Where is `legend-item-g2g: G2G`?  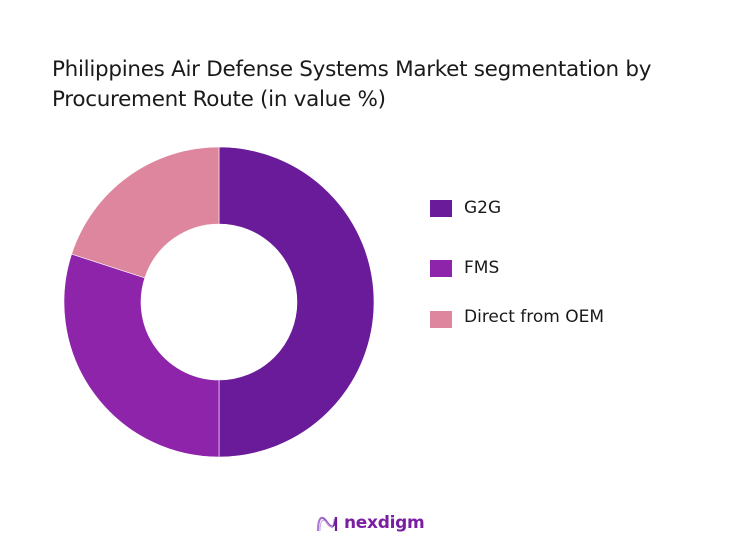 legend-item-g2g: G2G is located at coordinates (465, 208).